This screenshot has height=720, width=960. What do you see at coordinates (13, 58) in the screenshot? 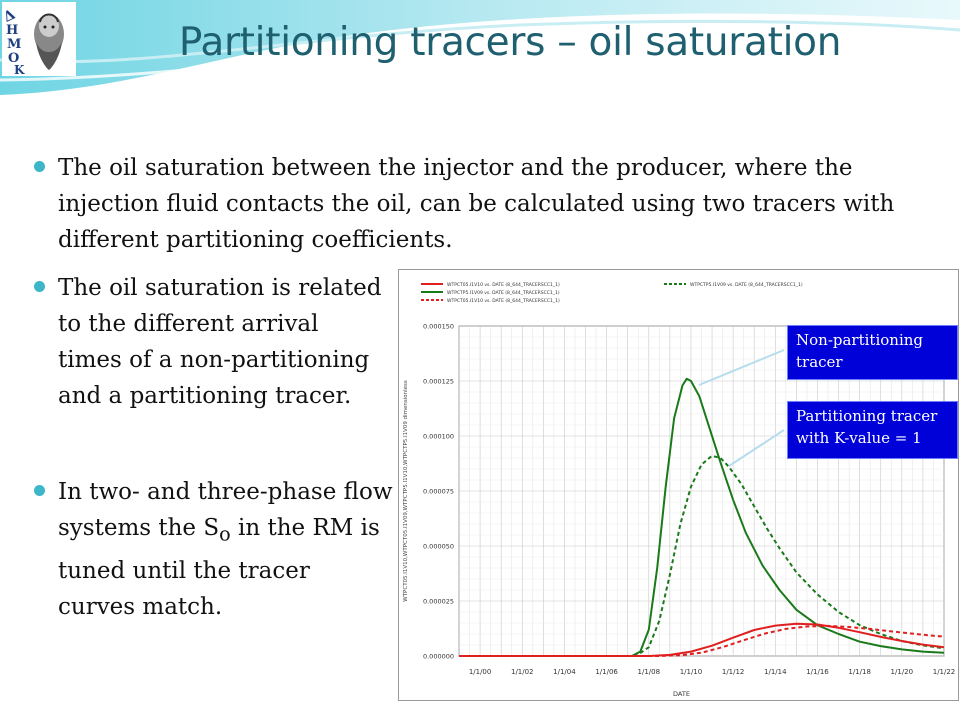
I see `svg-text: O` at bounding box center [13, 58].